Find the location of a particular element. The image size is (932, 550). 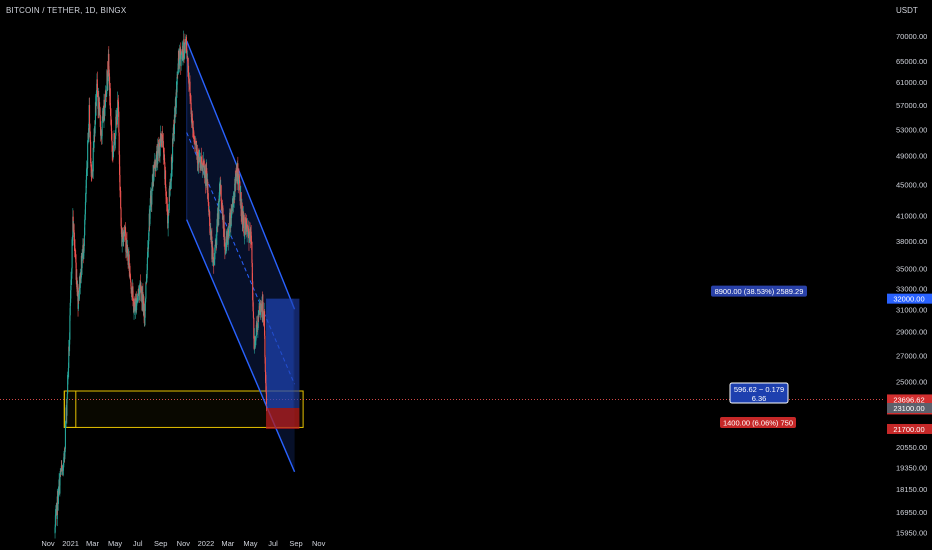

channel-upper-line is located at coordinates (241, 175).